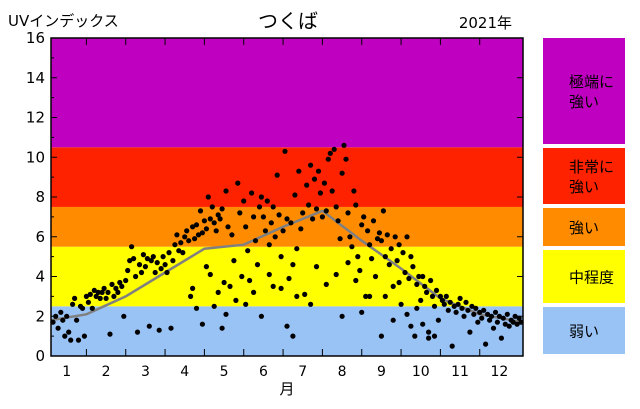 Image resolution: width=640 pixels, height=409 pixels. I want to click on x-tick-label: 8, so click(342, 372).